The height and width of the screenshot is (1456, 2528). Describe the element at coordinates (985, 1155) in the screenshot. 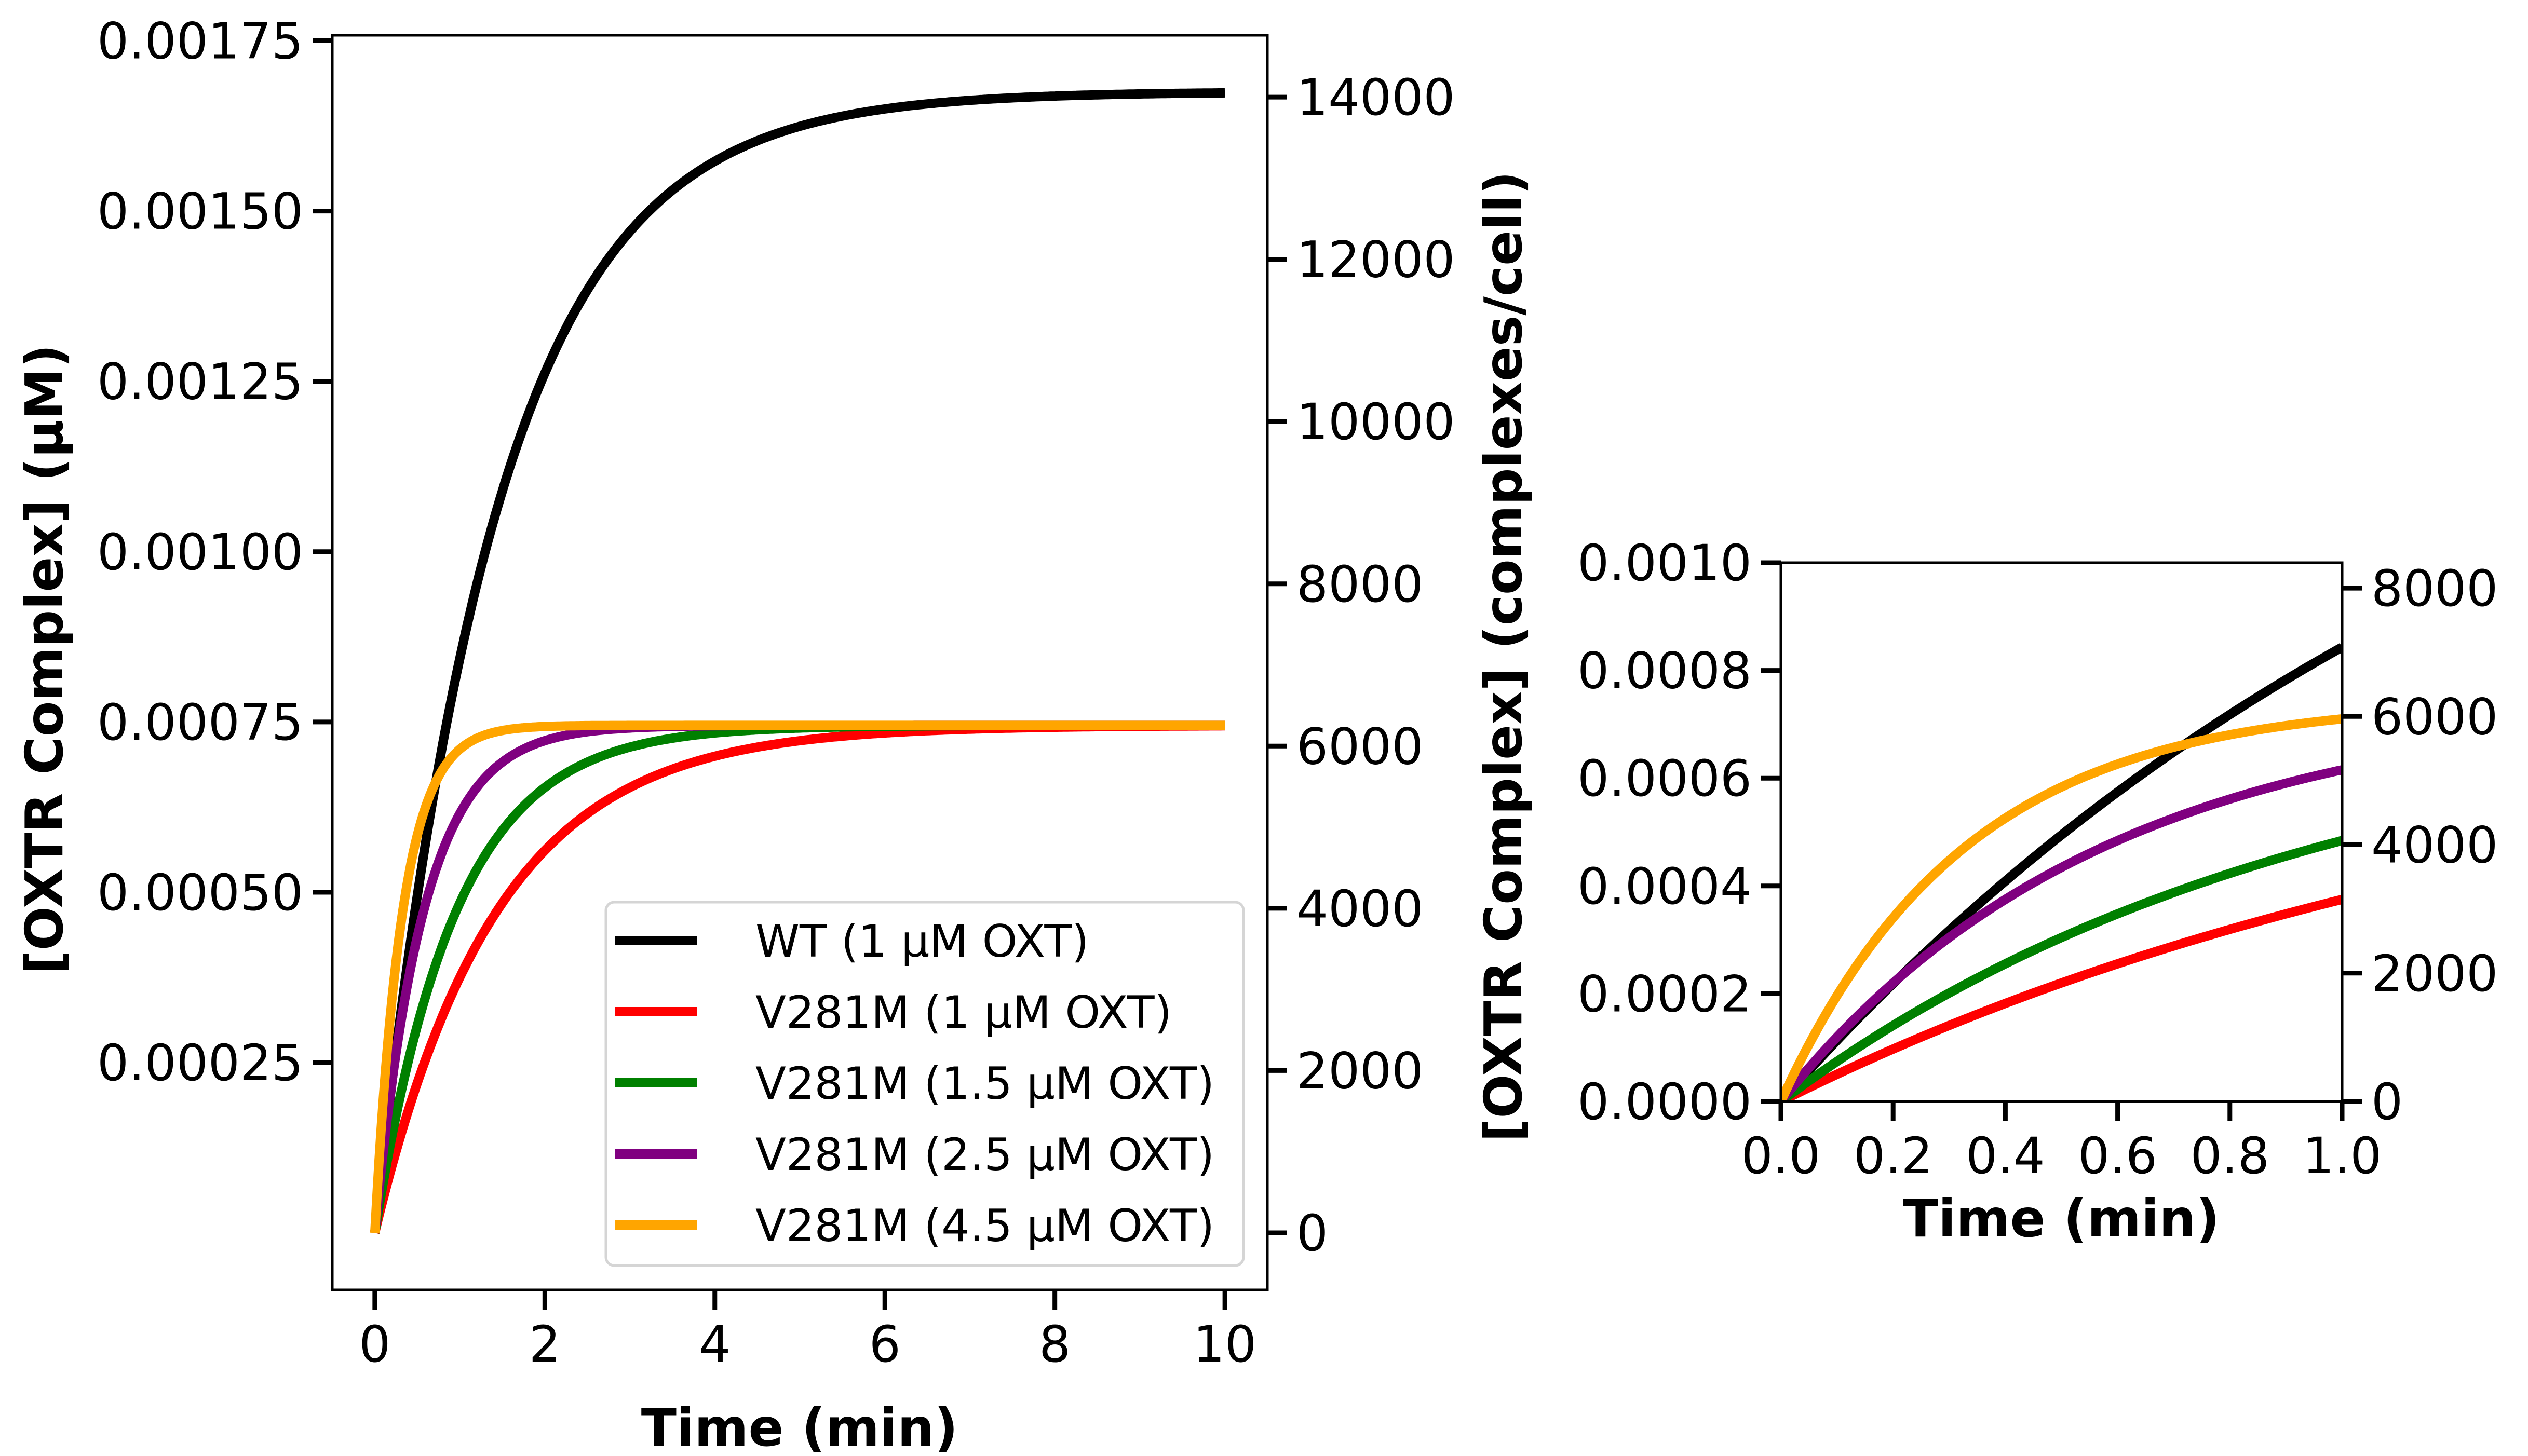

I see `legend-label-3: V281M (2.5 μM OXT)` at that location.